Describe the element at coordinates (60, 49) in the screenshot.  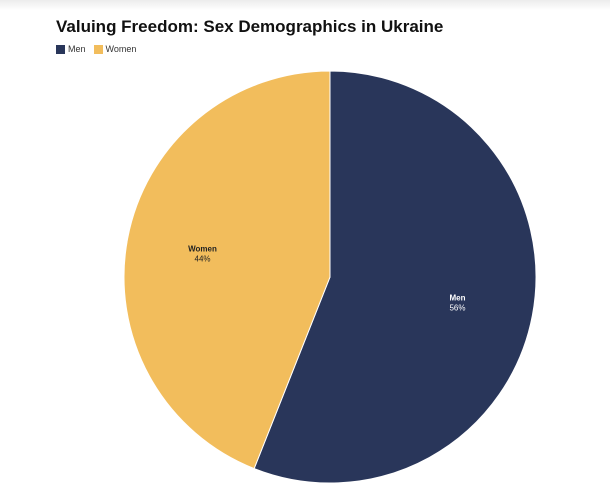
I see `legend-swatch-men` at that location.